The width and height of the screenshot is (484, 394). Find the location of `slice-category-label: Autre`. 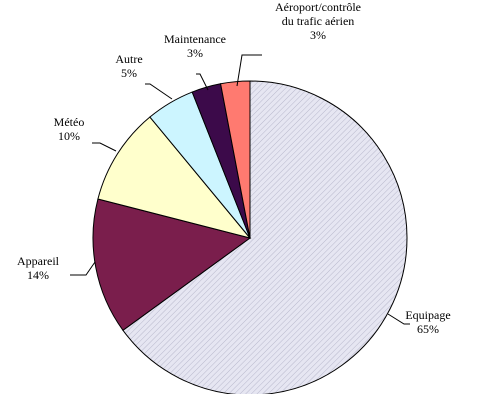

slice-category-label: Autre is located at coordinates (128, 59).